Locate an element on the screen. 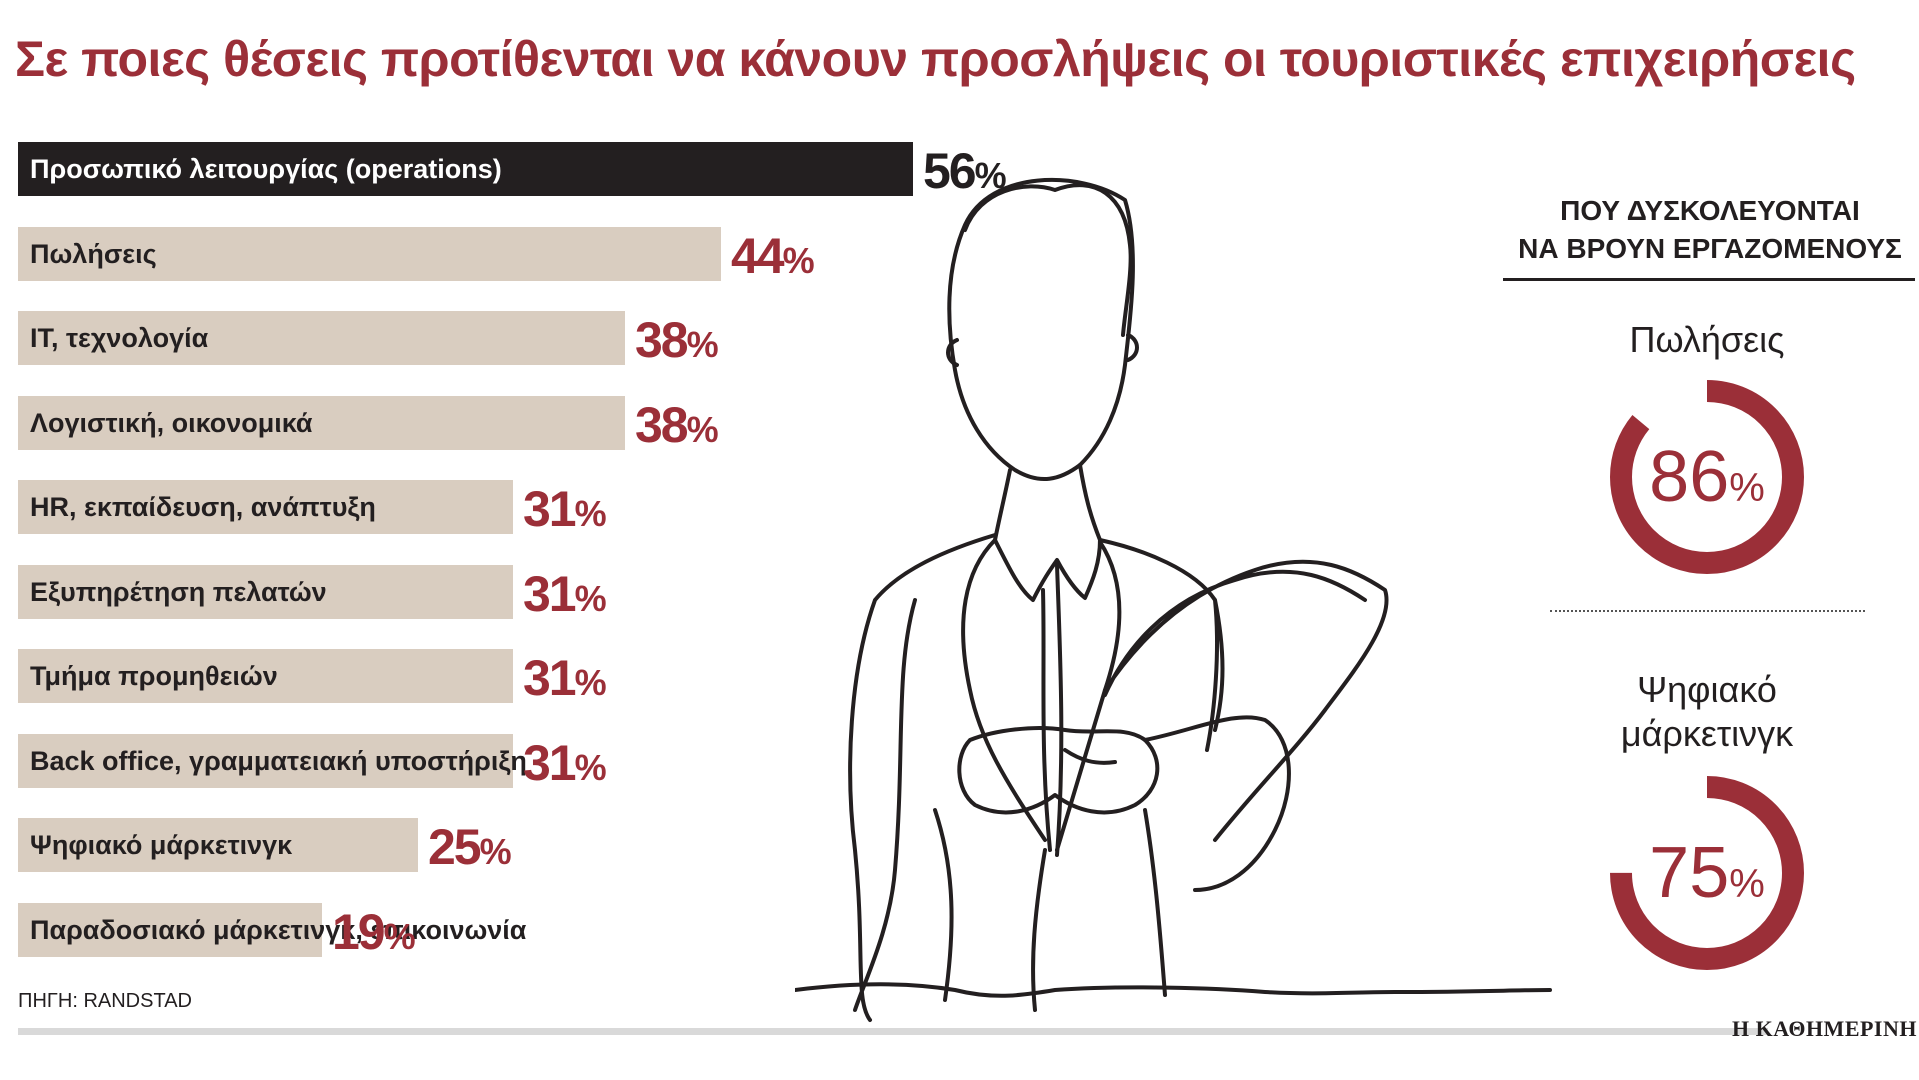 The height and width of the screenshot is (1080, 1919). donut-value-sales: 86% is located at coordinates (1707, 477).